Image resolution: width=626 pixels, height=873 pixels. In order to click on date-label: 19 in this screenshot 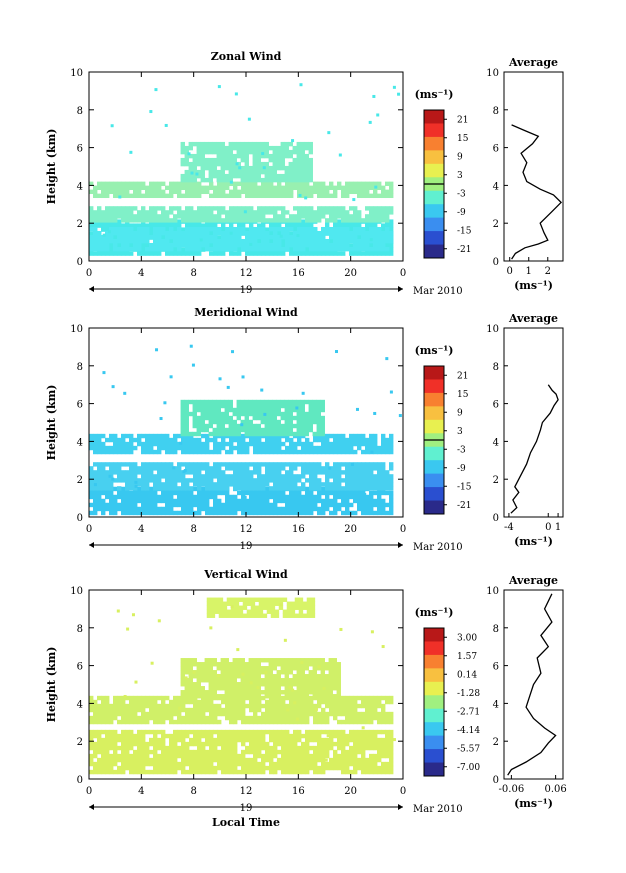, I will do `click(246, 546)`.